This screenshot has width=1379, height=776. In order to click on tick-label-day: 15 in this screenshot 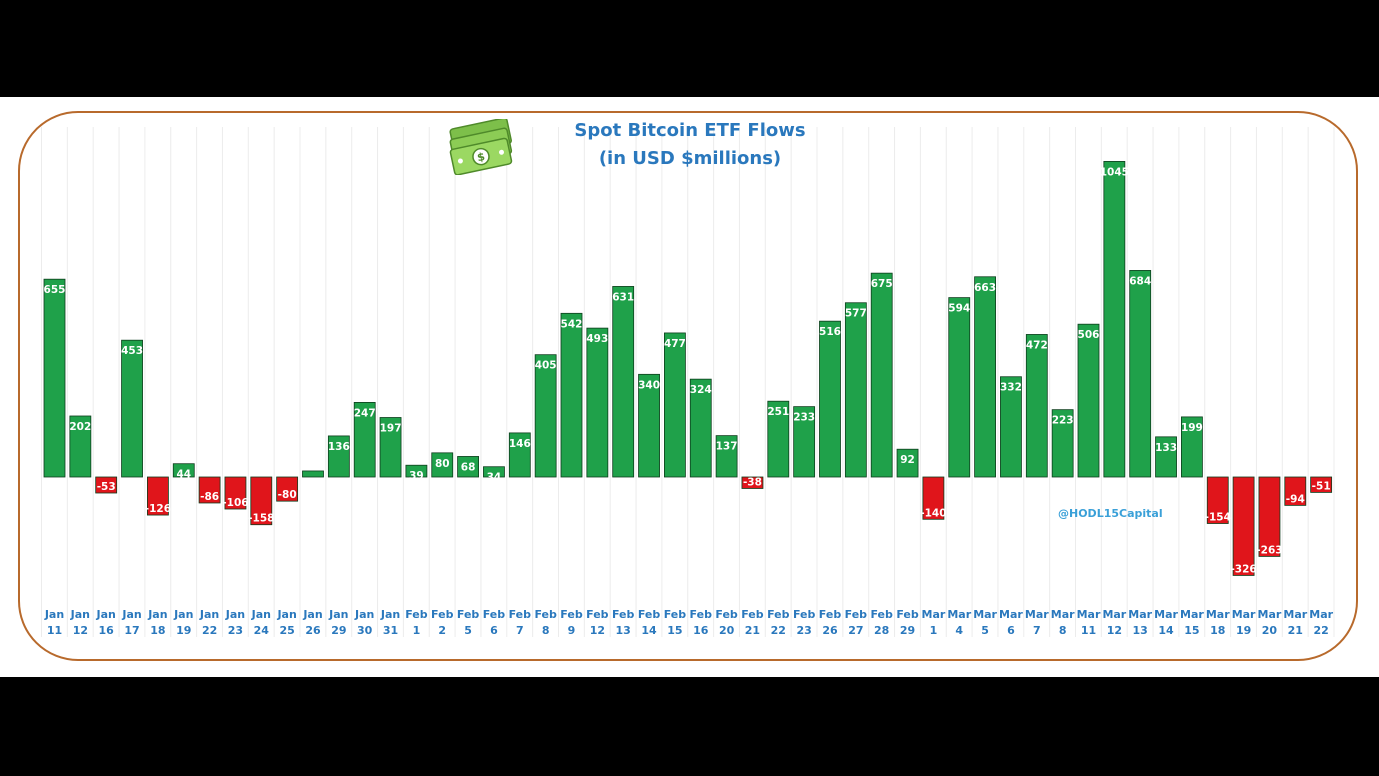, I will do `click(674, 630)`.